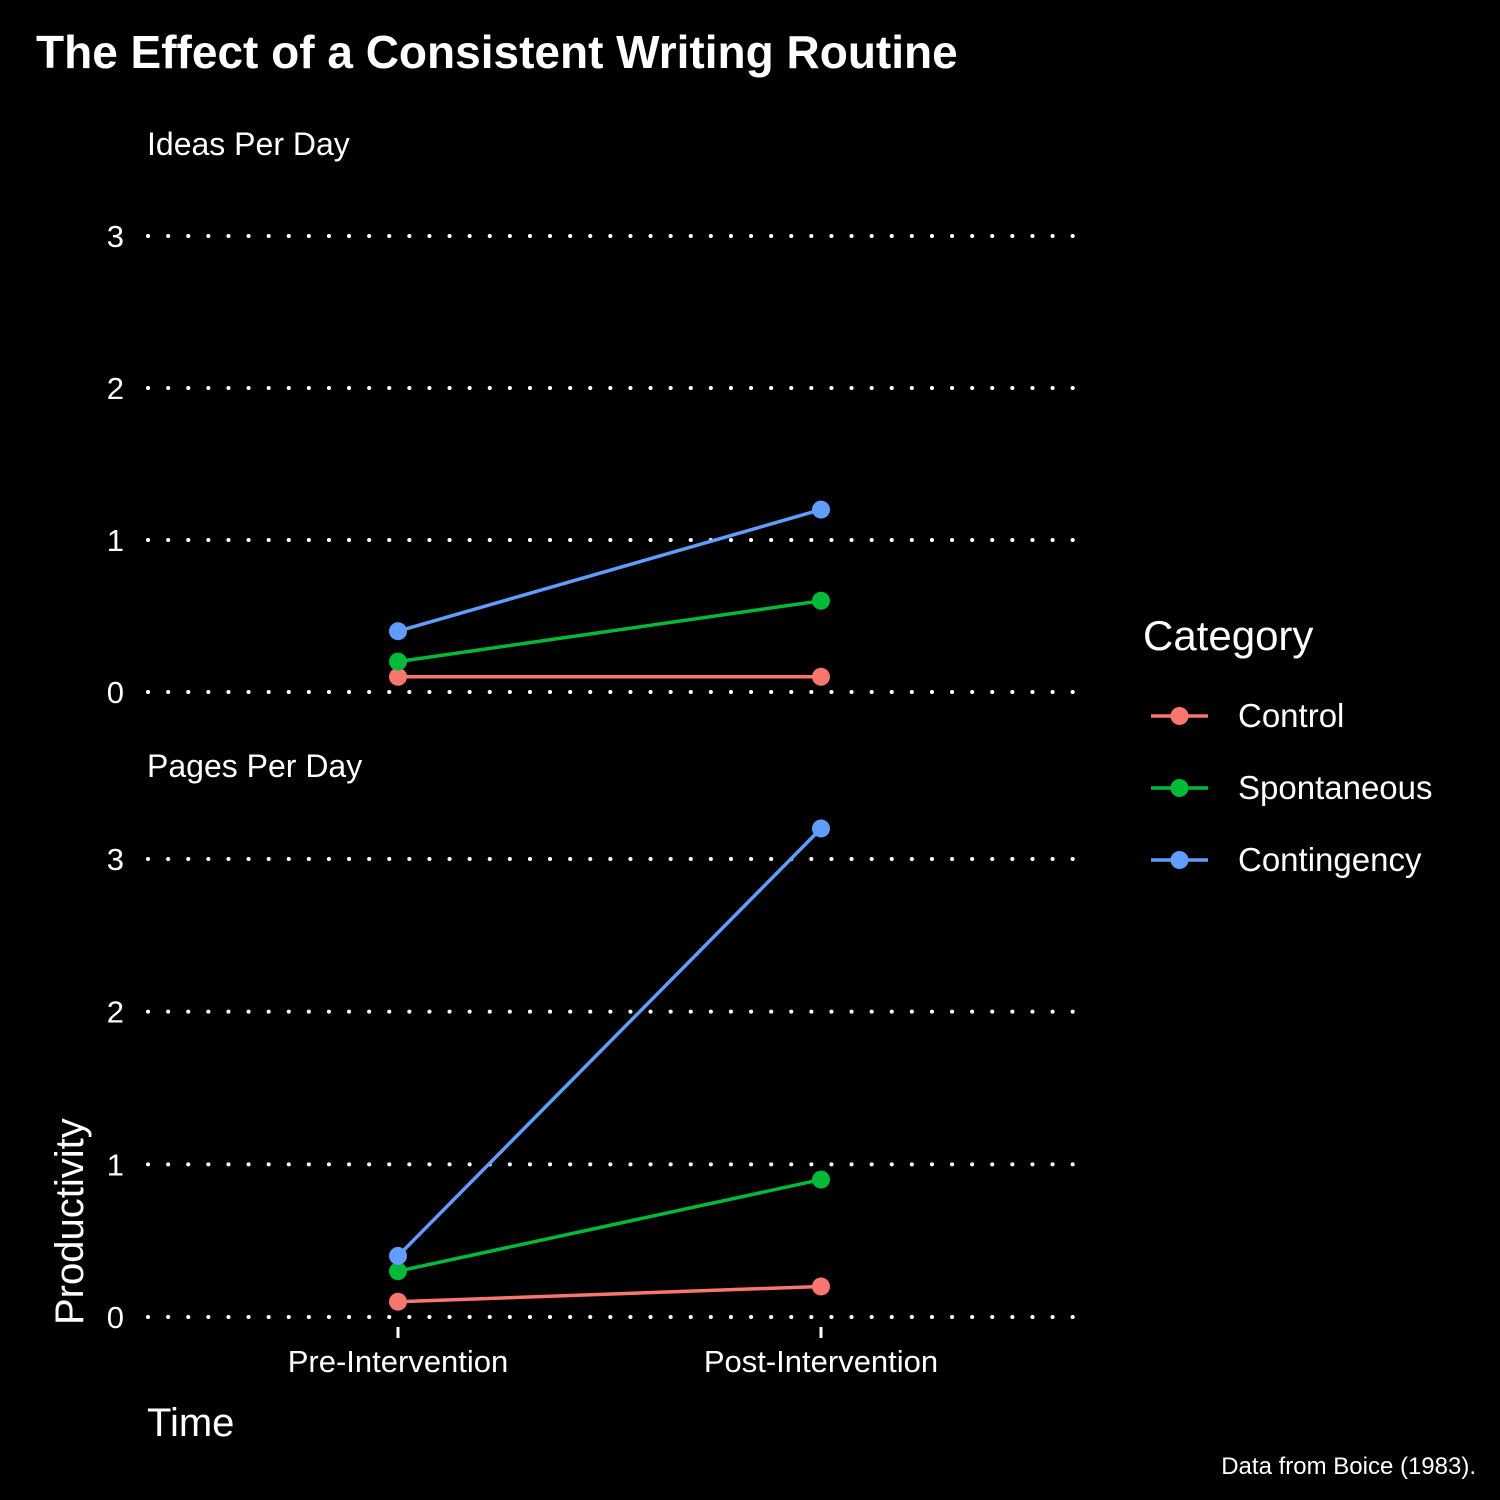  What do you see at coordinates (70, 1221) in the screenshot?
I see `y-axis-title: Productivity` at bounding box center [70, 1221].